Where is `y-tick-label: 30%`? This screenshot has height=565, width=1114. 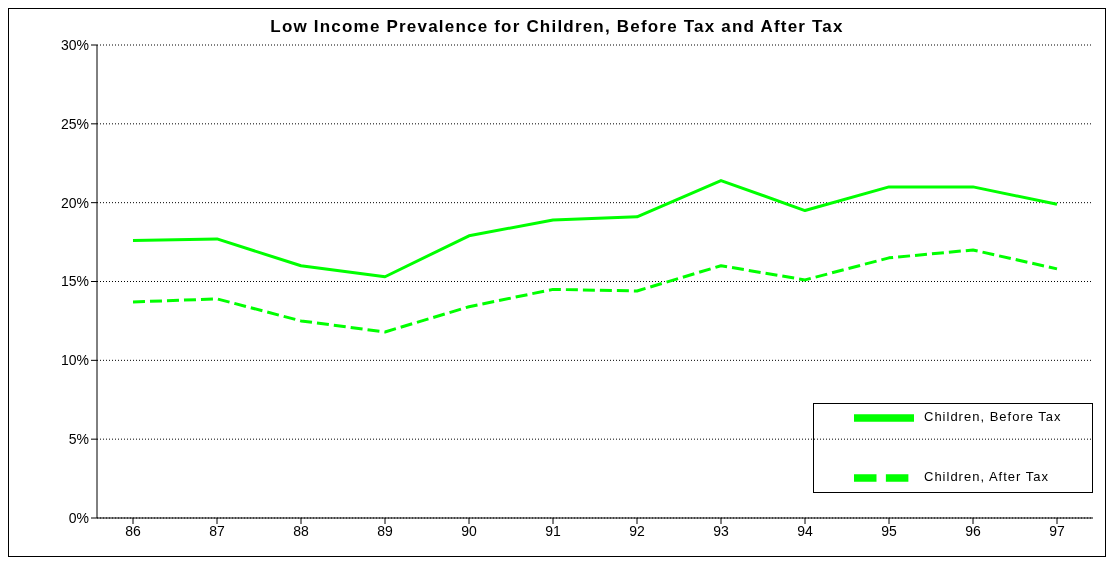 y-tick-label: 30% is located at coordinates (74, 44).